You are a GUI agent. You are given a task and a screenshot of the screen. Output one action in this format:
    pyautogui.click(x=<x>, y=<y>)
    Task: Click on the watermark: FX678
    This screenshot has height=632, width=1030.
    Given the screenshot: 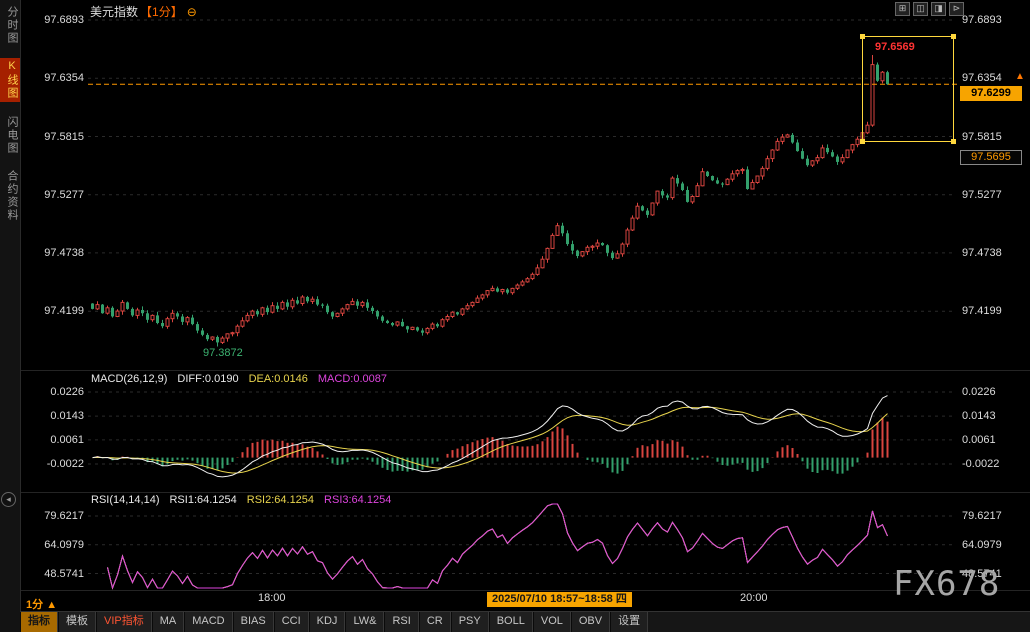 What is the action you would take?
    pyautogui.click(x=947, y=584)
    